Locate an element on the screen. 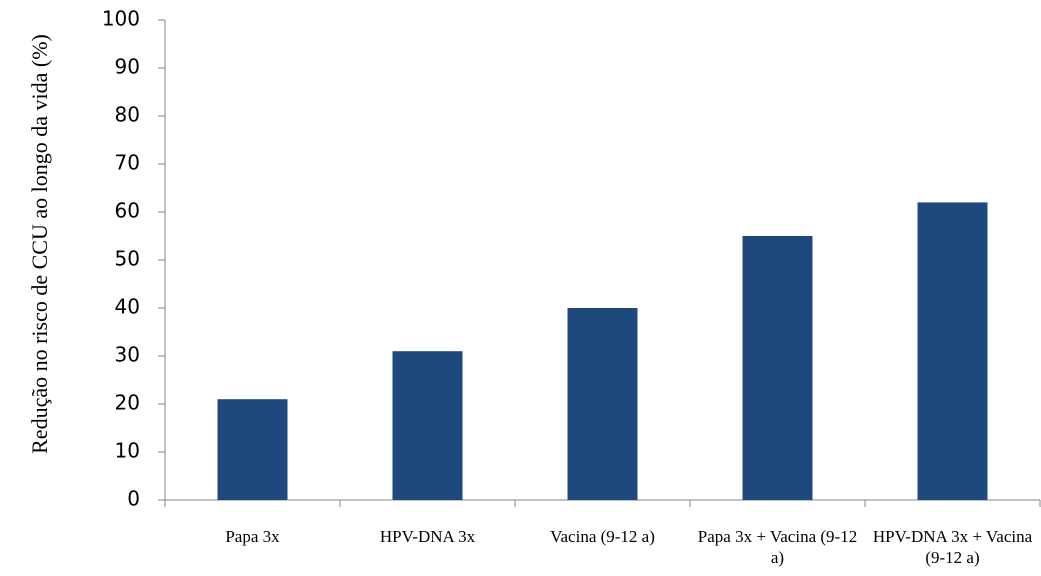 This screenshot has width=1041, height=576. y-tick-label: 50 is located at coordinates (127, 259).